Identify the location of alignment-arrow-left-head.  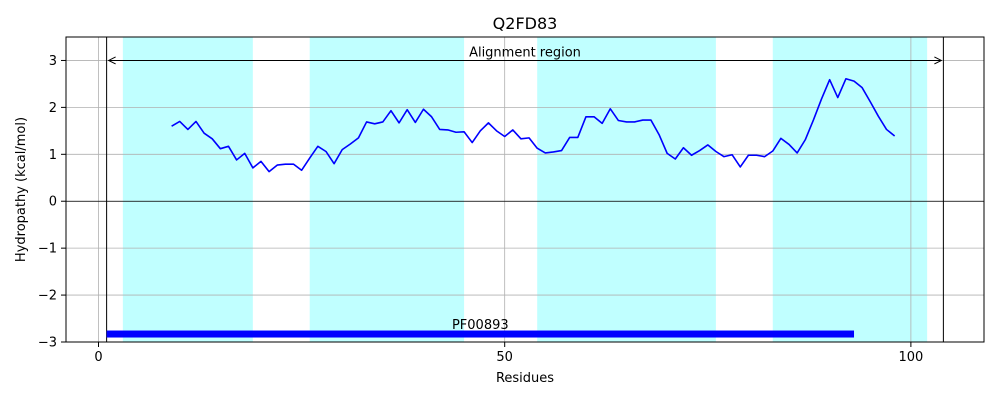
(111, 60).